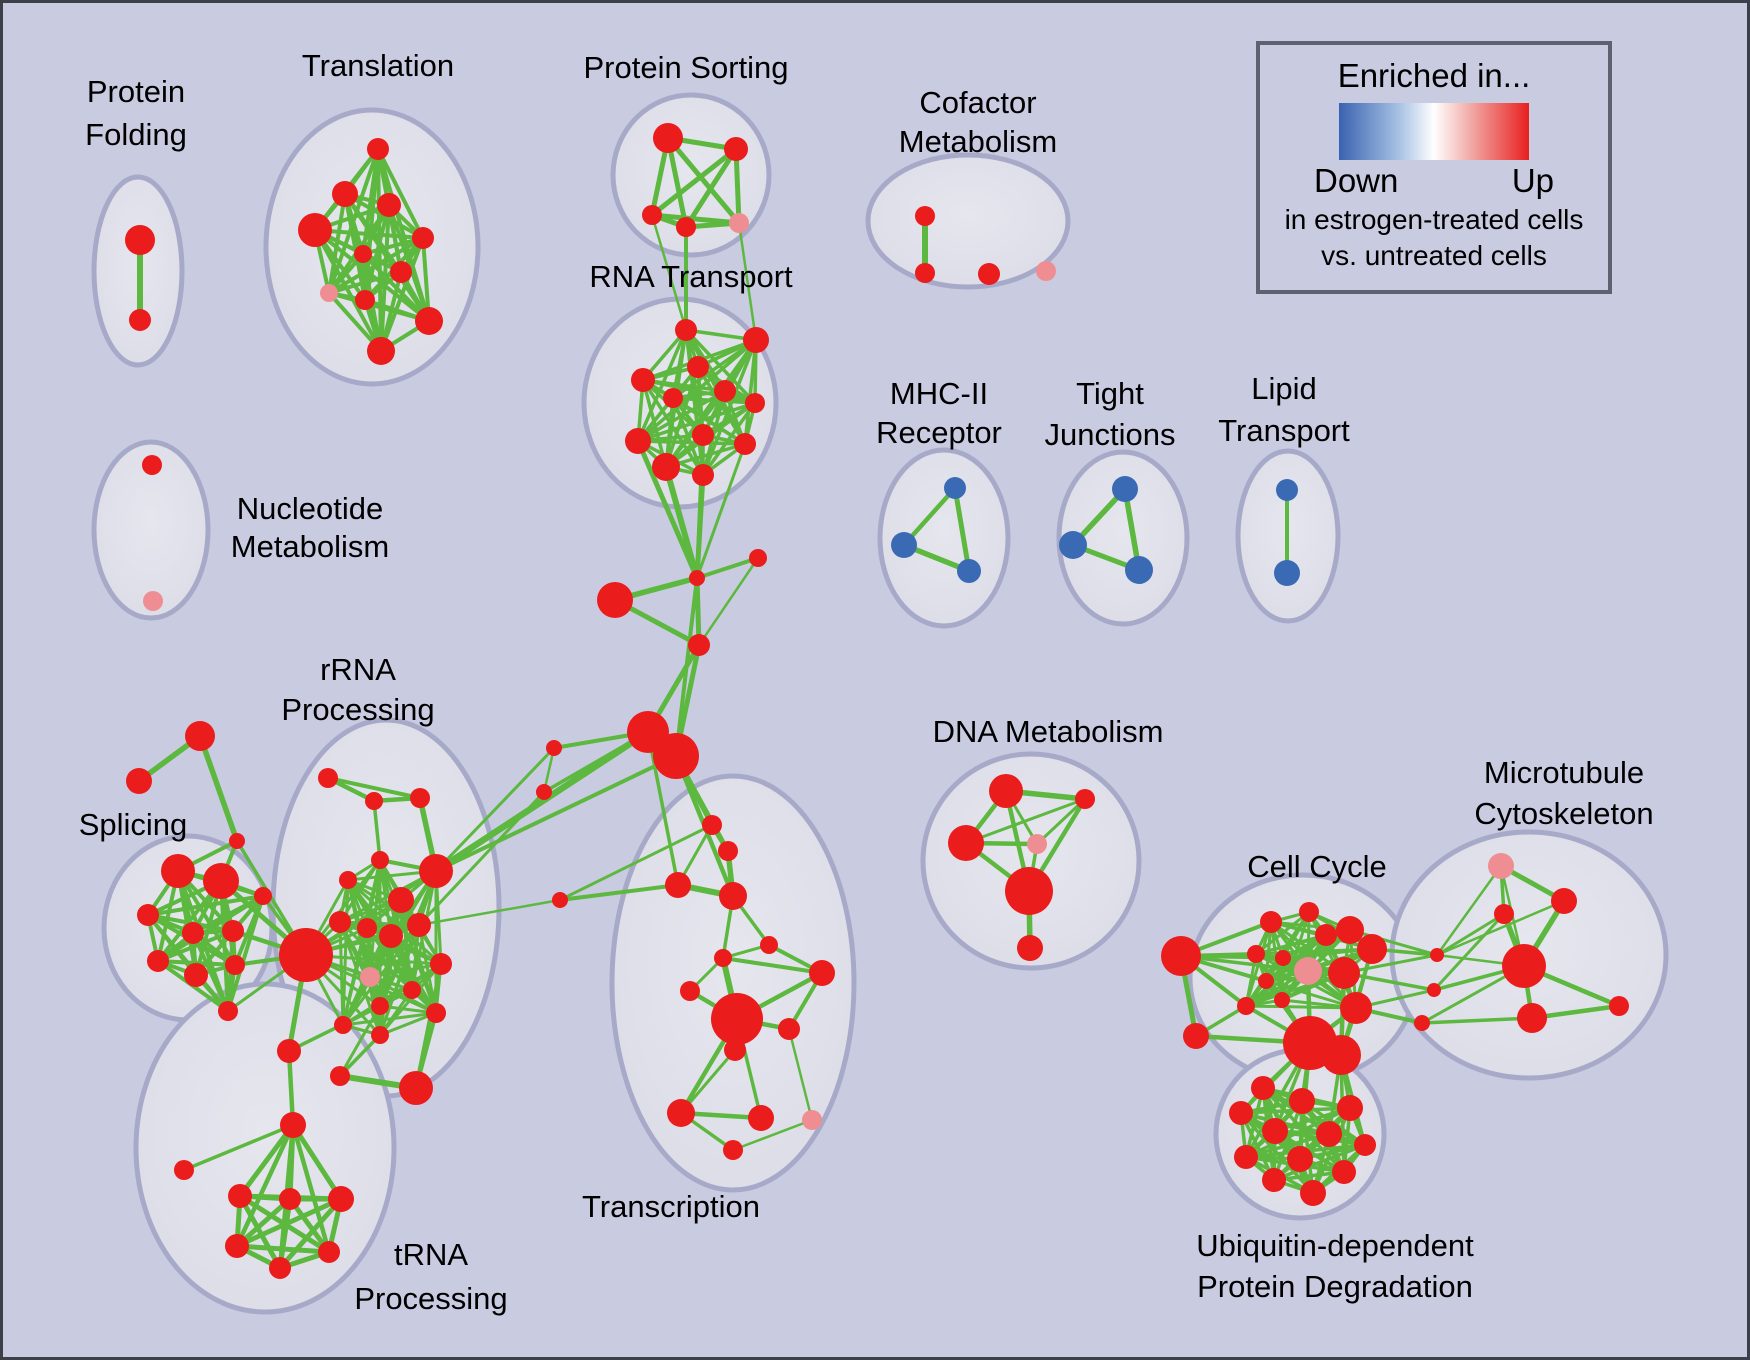 This screenshot has width=1750, height=1360. What do you see at coordinates (136, 113) in the screenshot?
I see `cluster-label-protein-folding: Protein Folding` at bounding box center [136, 113].